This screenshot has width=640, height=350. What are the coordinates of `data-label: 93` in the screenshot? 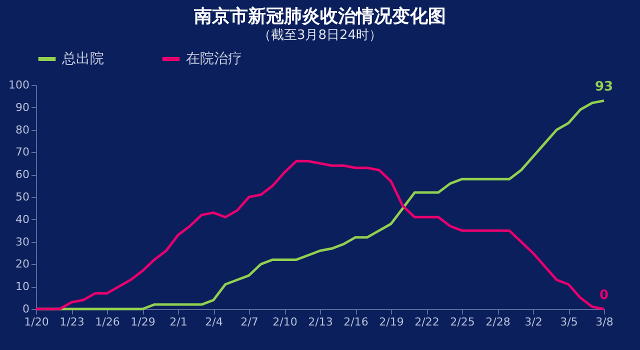 It's located at (604, 87).